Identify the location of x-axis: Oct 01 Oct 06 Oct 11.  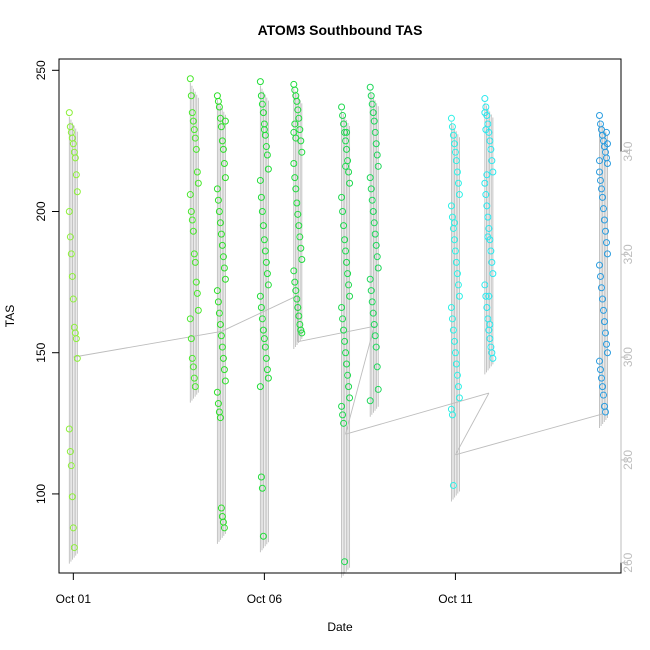
(264, 589).